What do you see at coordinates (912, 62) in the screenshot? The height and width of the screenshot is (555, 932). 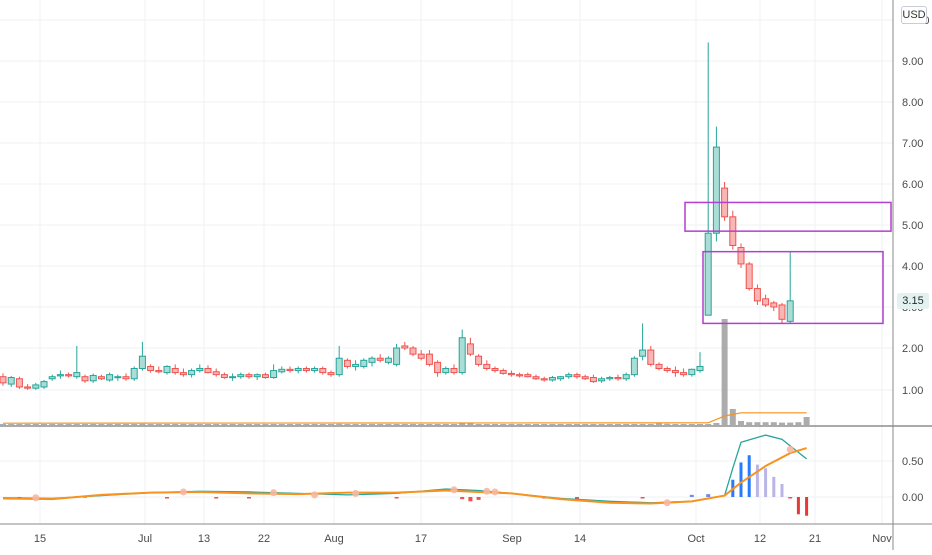 I see `price-tick-label: 9.00` at bounding box center [912, 62].